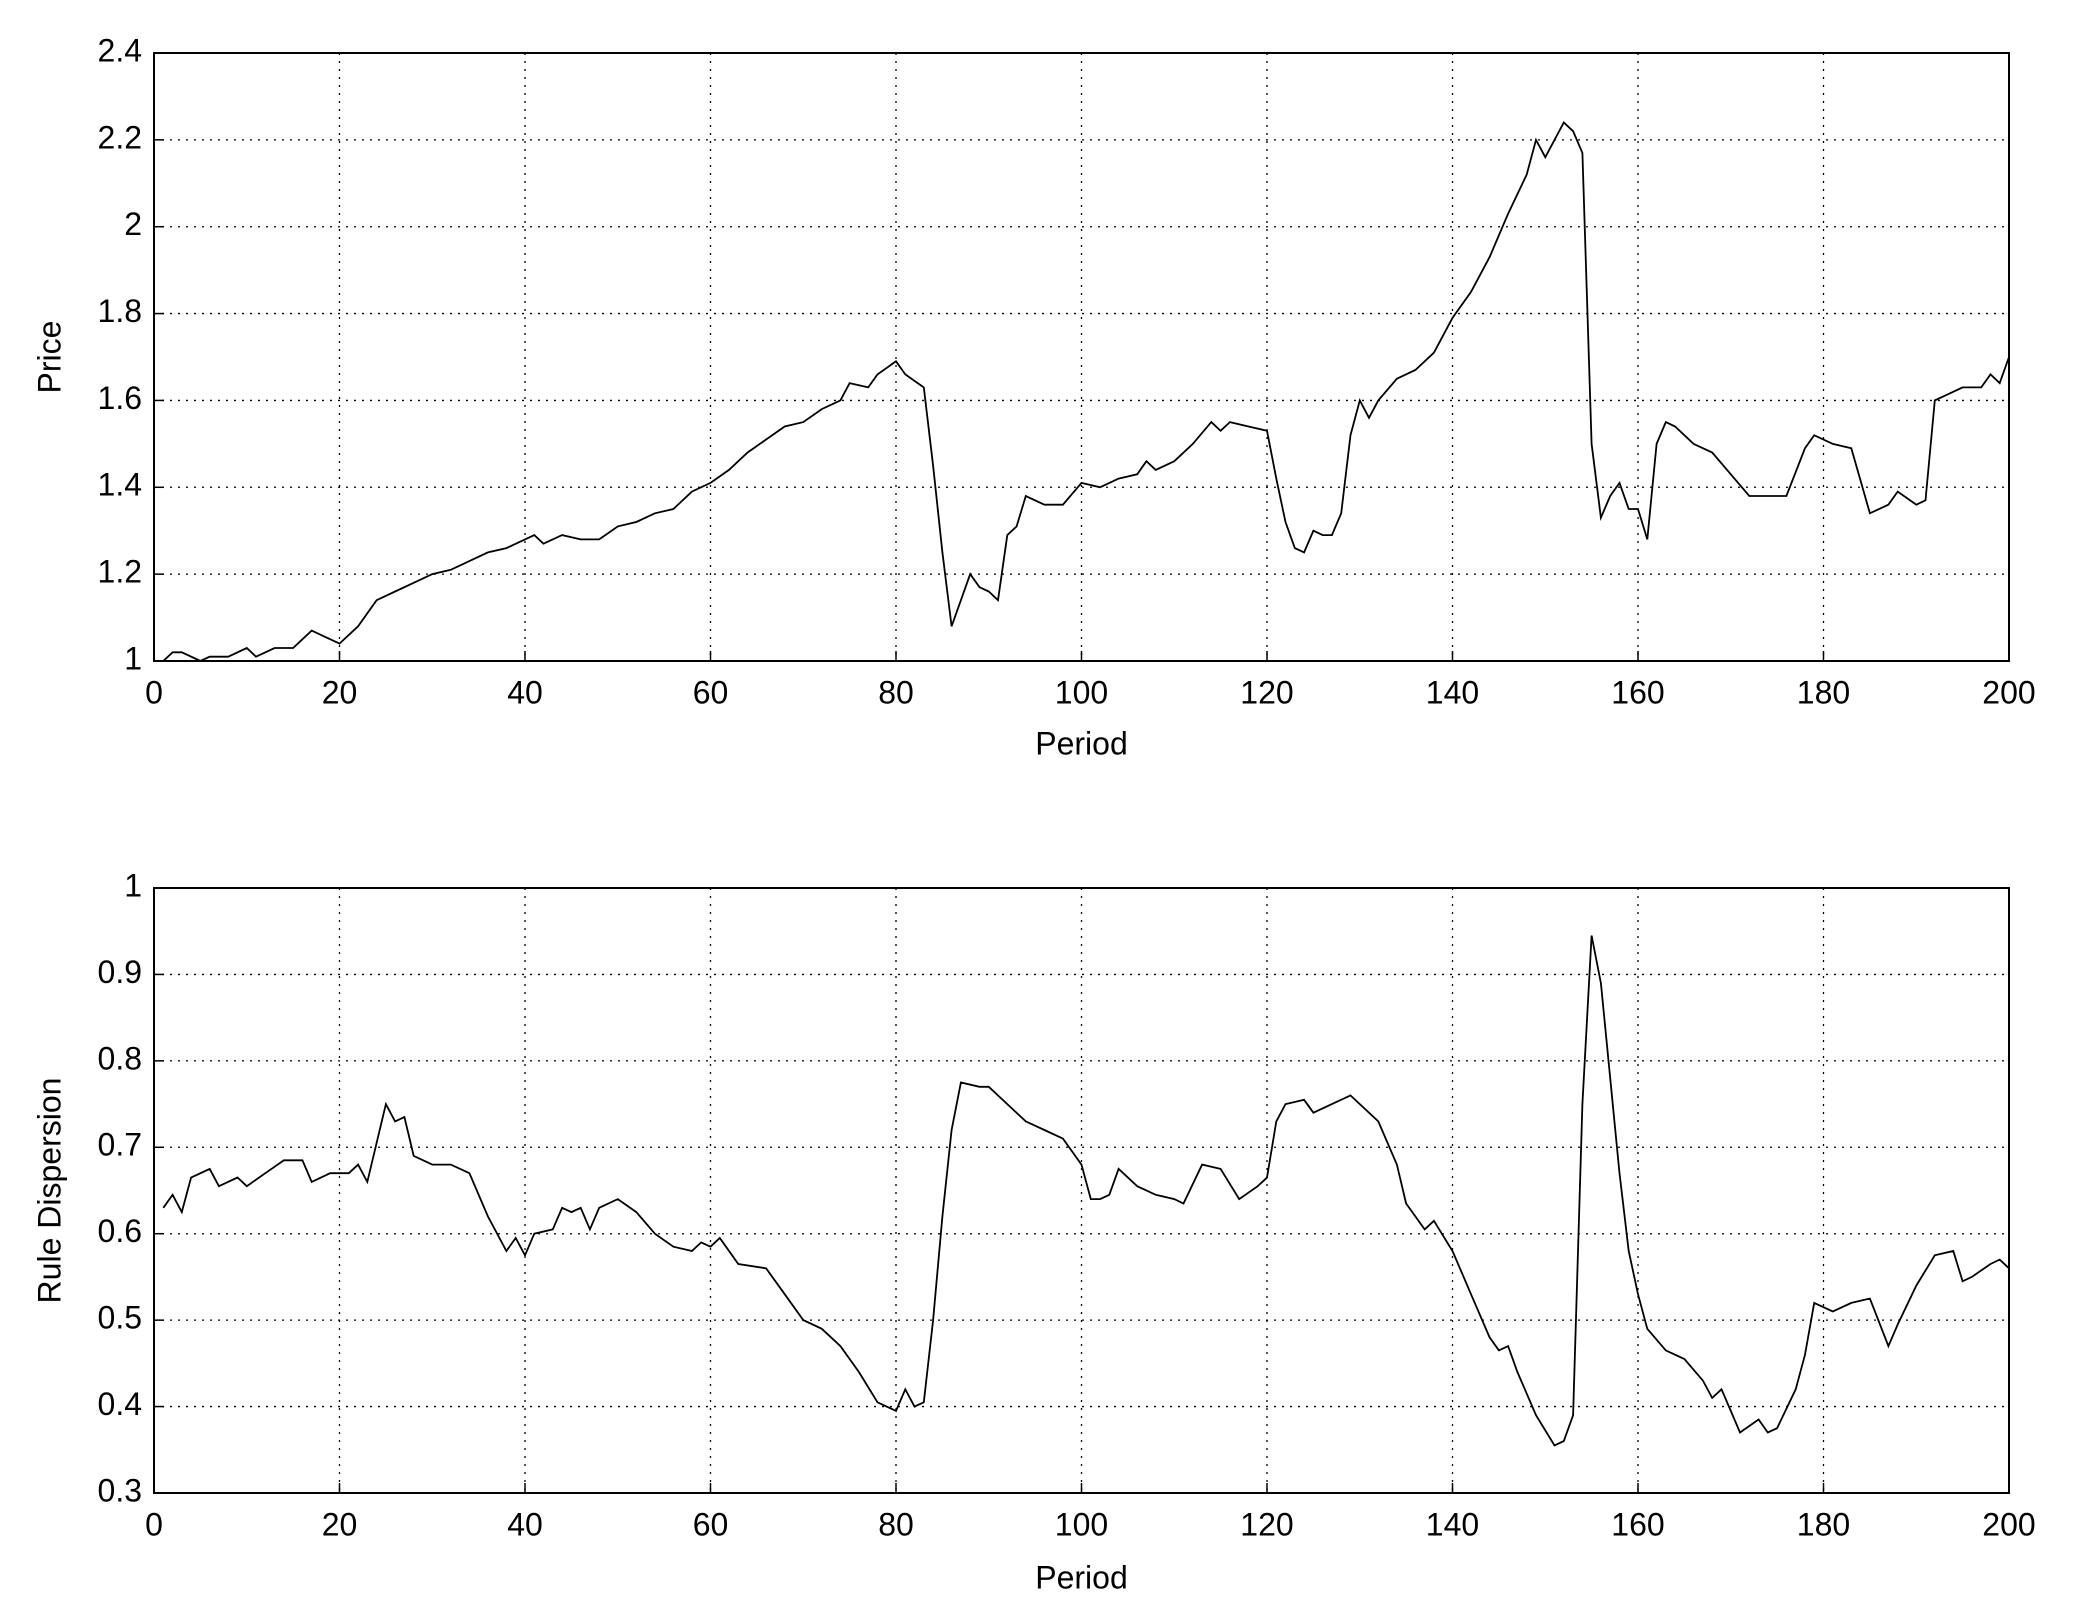  Describe the element at coordinates (120, 398) in the screenshot. I see `y-tick-label: 1.6` at that location.